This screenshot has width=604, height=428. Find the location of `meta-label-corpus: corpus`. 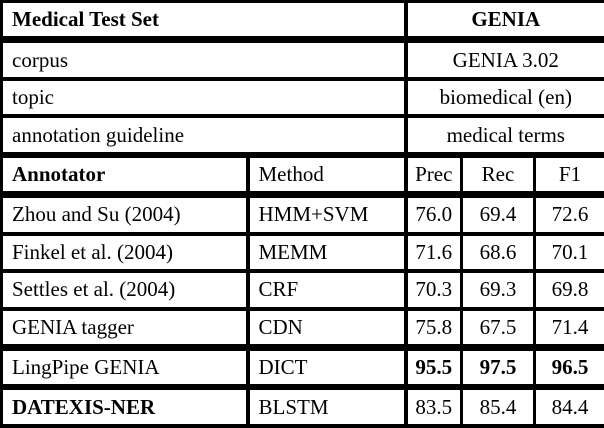

meta-label-corpus: corpus is located at coordinates (203, 60).